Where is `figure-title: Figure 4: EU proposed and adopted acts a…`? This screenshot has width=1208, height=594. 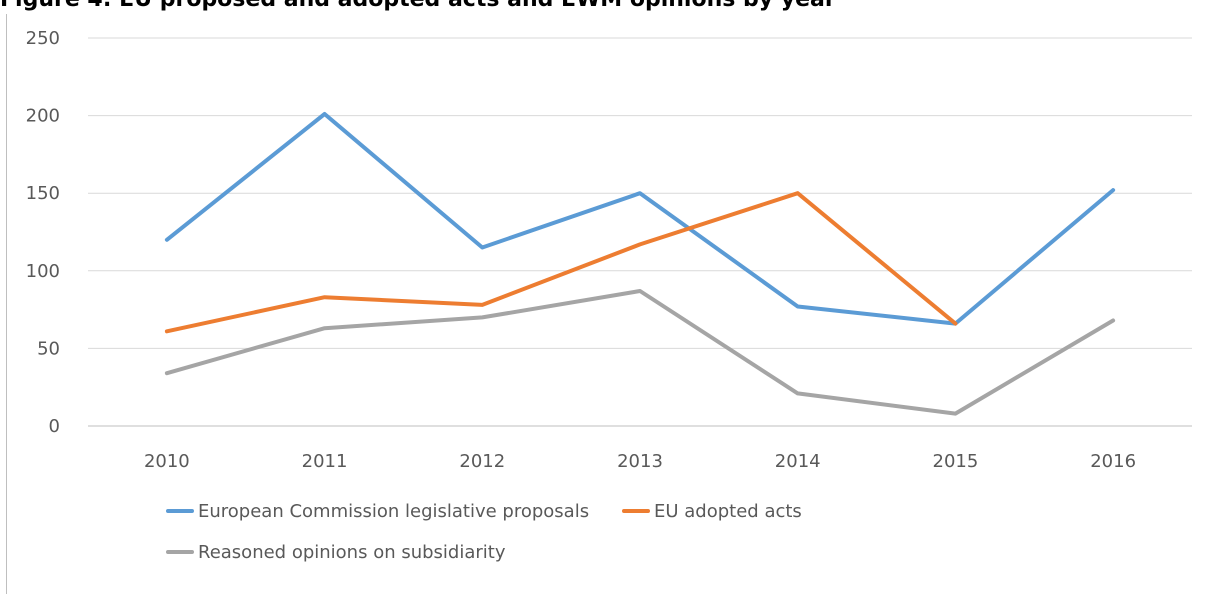
figure-title: Figure 4: EU proposed and adopted acts a… is located at coordinates (418, 6).